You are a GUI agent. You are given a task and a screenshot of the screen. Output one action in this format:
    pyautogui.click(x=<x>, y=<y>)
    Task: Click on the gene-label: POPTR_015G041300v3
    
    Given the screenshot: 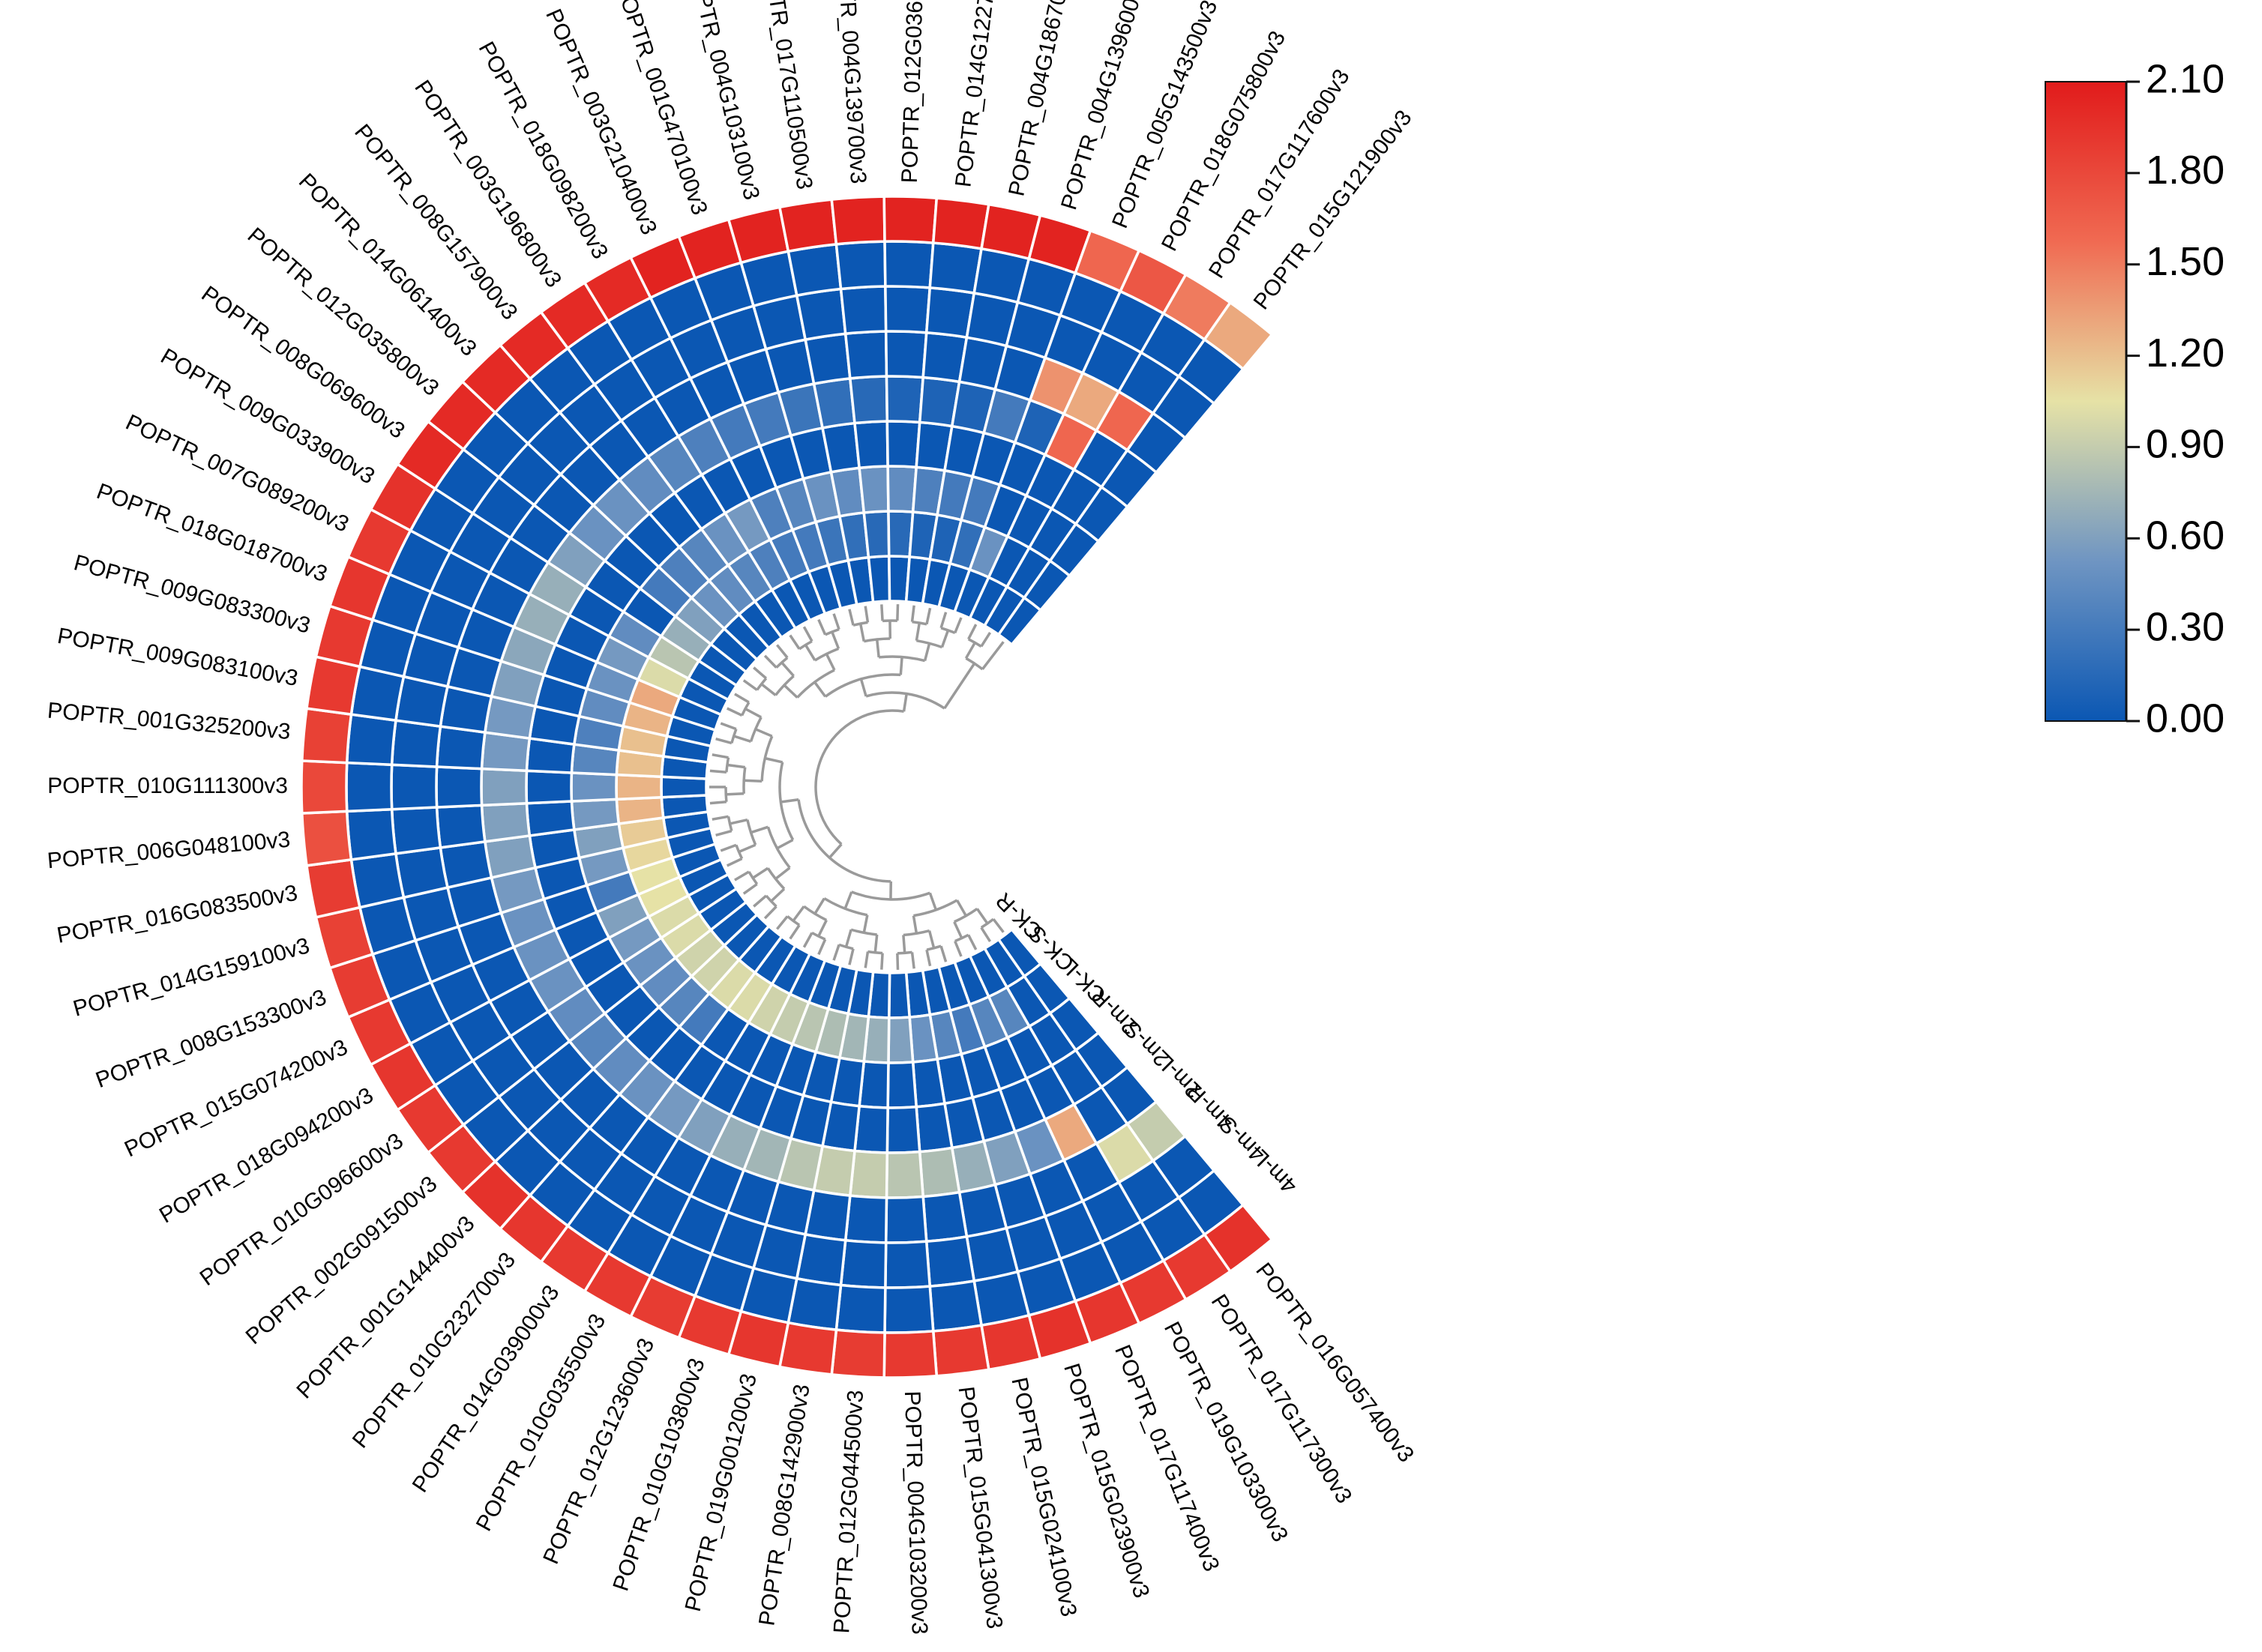 What is the action you would take?
    pyautogui.click(x=980, y=1507)
    